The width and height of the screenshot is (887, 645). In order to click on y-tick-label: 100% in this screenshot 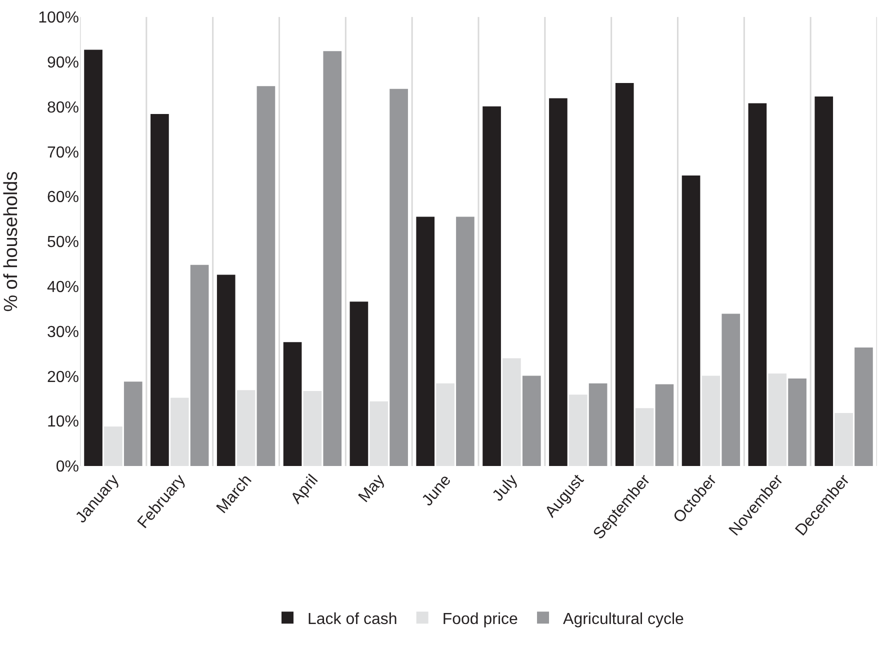, I will do `click(58, 18)`.